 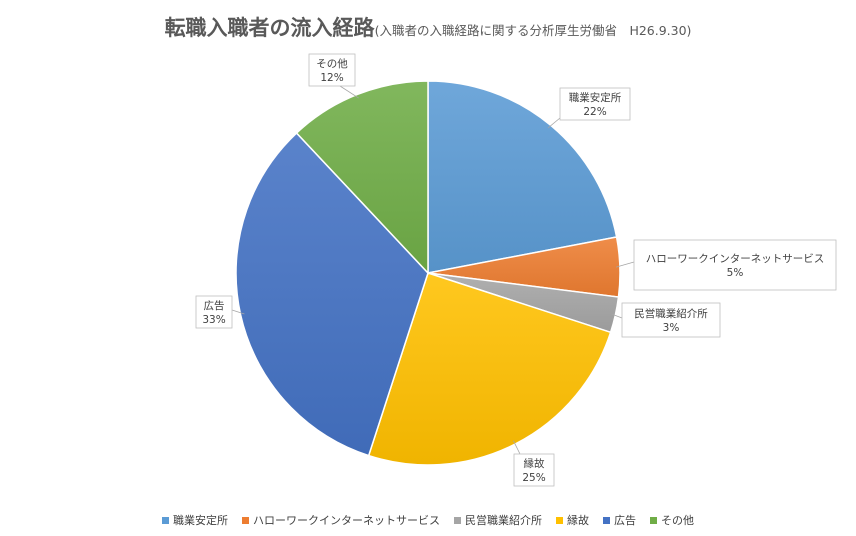 What do you see at coordinates (214, 305) in the screenshot?
I see `data-label-category-5: 広告` at bounding box center [214, 305].